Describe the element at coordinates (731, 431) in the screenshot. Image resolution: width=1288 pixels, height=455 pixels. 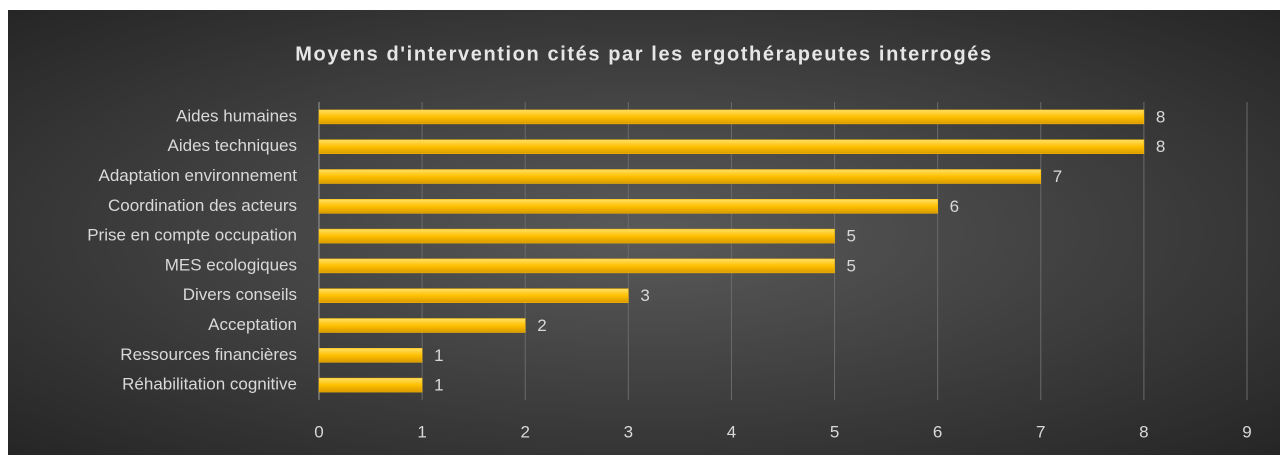
I see `x-tick-label: 4` at that location.